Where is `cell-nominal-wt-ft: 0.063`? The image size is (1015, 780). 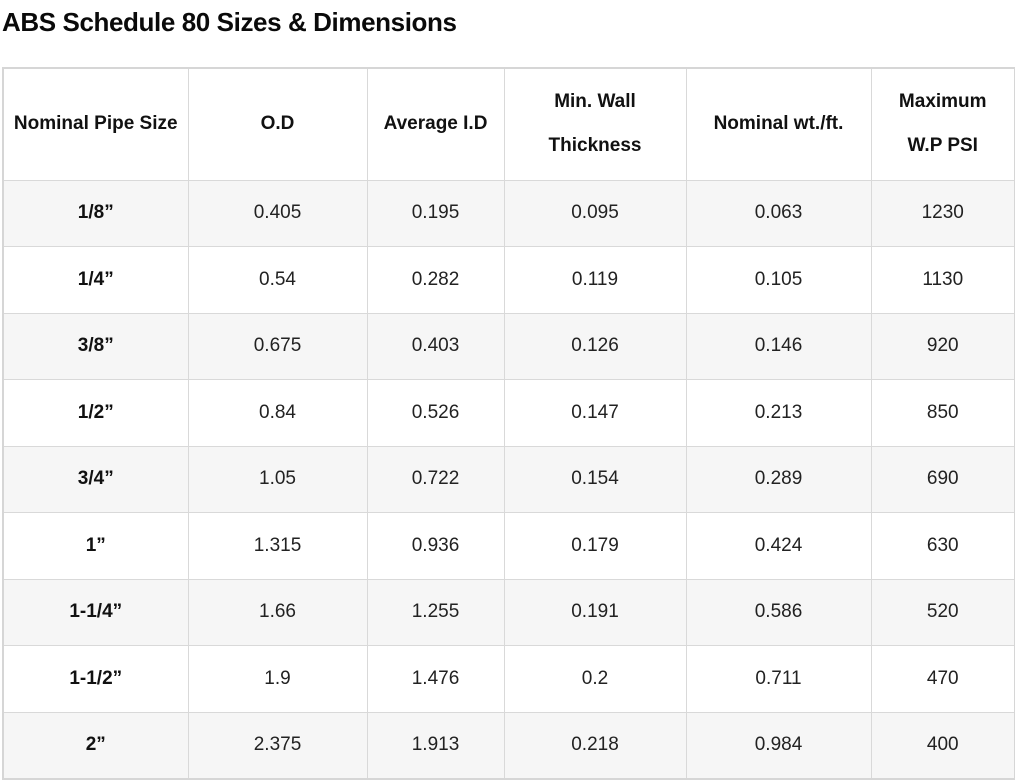
cell-nominal-wt-ft: 0.063 is located at coordinates (778, 213).